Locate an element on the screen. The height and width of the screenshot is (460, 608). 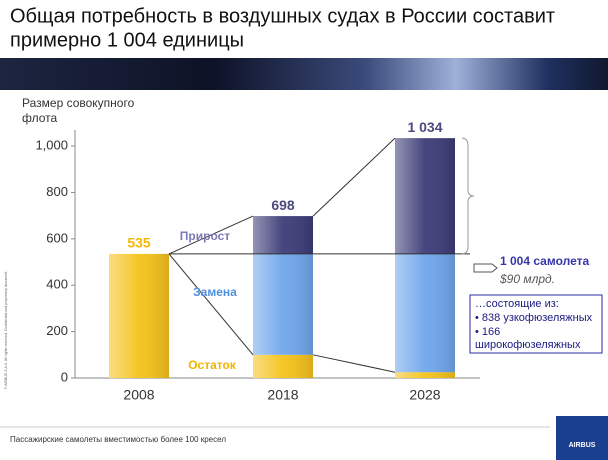
y-tick-label: 800 is located at coordinates (57, 191).